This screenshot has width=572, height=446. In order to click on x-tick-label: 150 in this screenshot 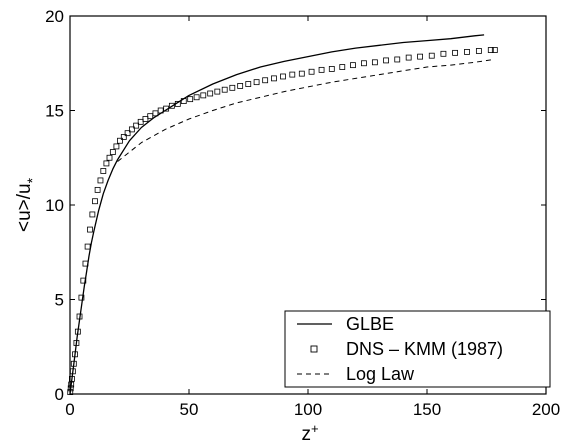, I will do `click(427, 409)`.